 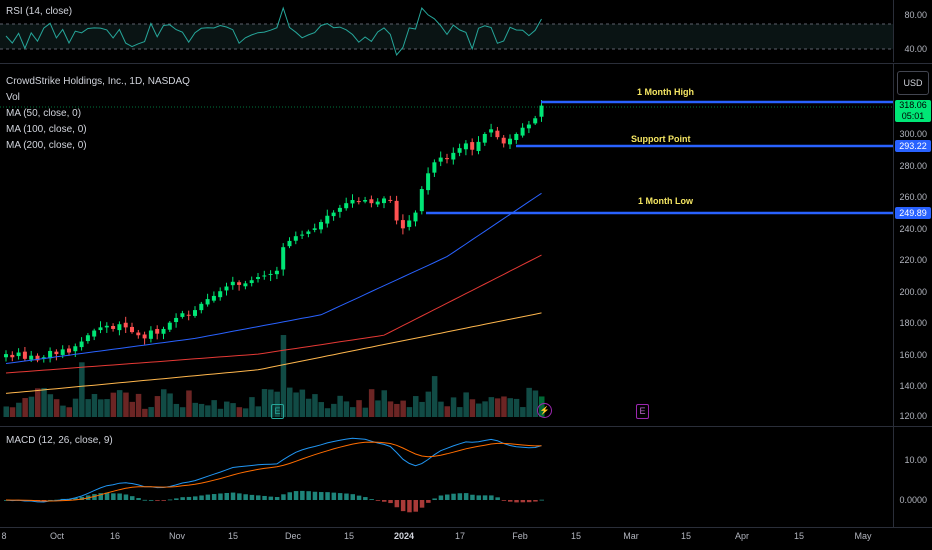 What do you see at coordinates (665, 92) in the screenshot?
I see `annotation-high: 1 Month High` at bounding box center [665, 92].